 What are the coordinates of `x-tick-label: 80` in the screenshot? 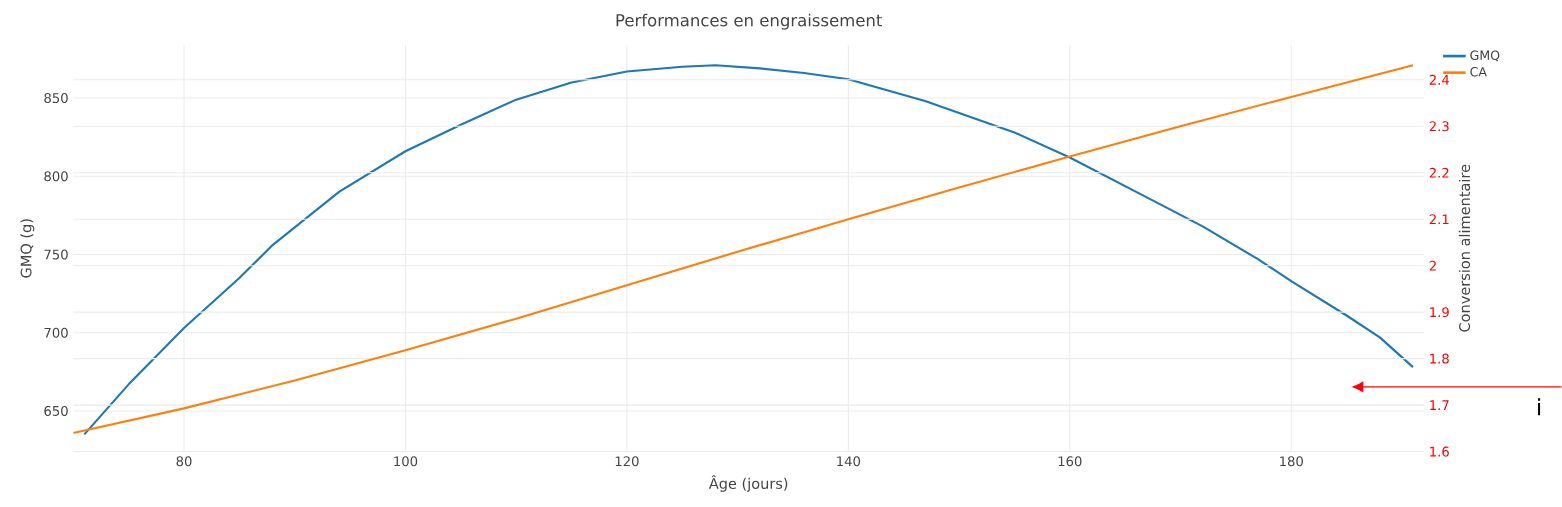 It's located at (184, 461).